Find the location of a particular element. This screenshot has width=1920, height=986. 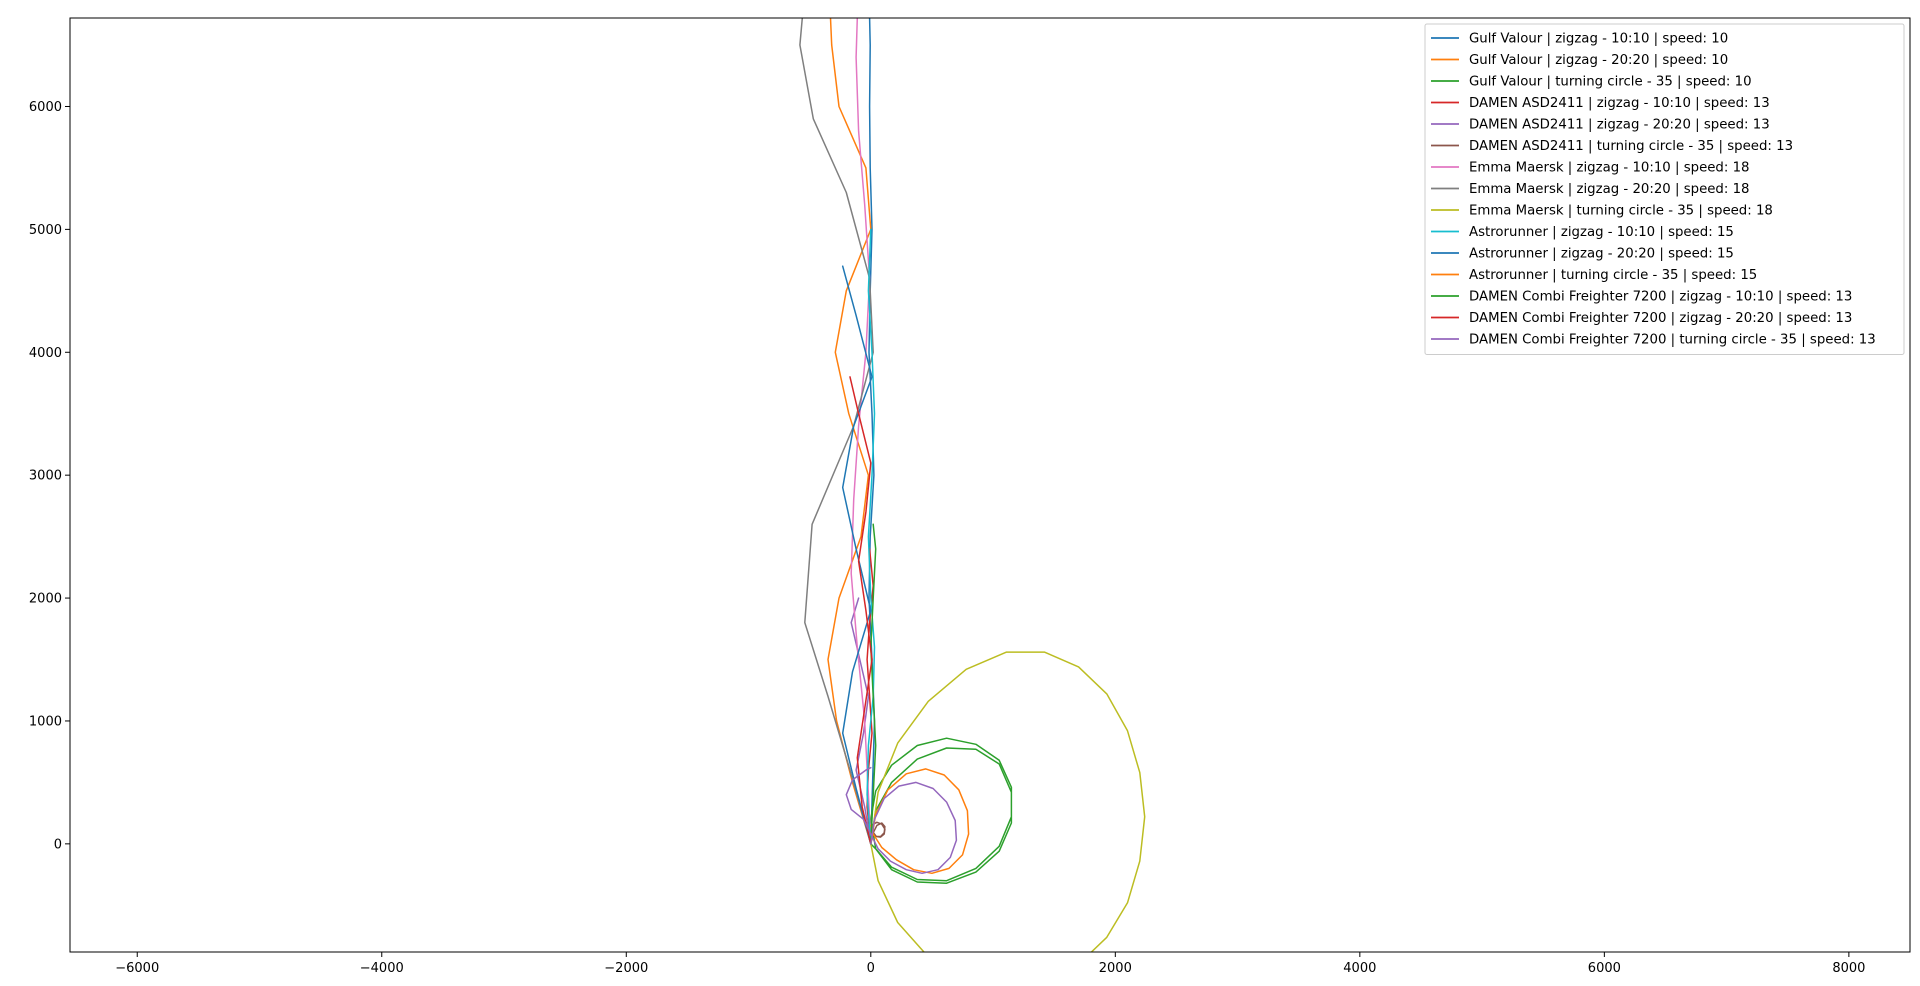

y-tick-label: 3000 is located at coordinates (45, 476).